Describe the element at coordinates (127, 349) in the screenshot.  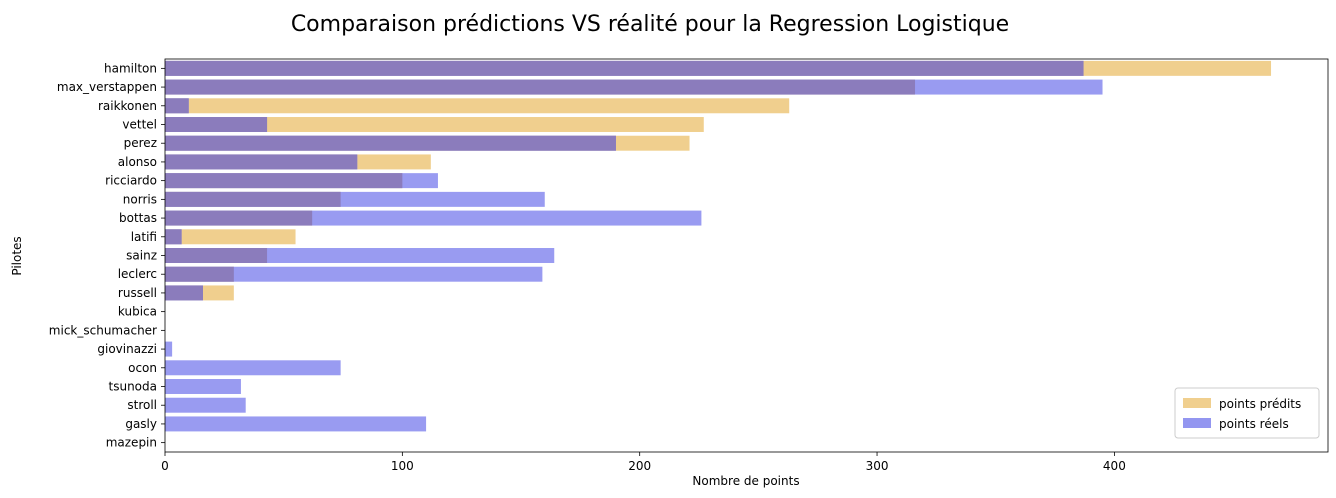
I see `y-tick-label-giovinazzi: giovinazzi` at that location.